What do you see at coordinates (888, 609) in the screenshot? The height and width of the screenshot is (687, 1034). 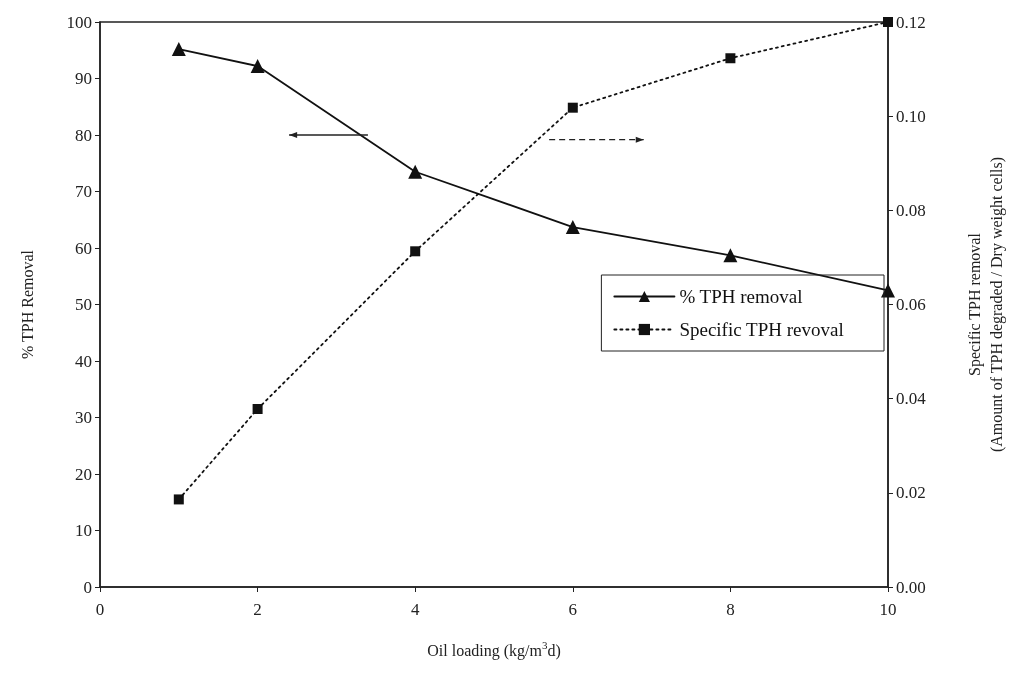 I see `x-tick-label: 10` at bounding box center [888, 609].